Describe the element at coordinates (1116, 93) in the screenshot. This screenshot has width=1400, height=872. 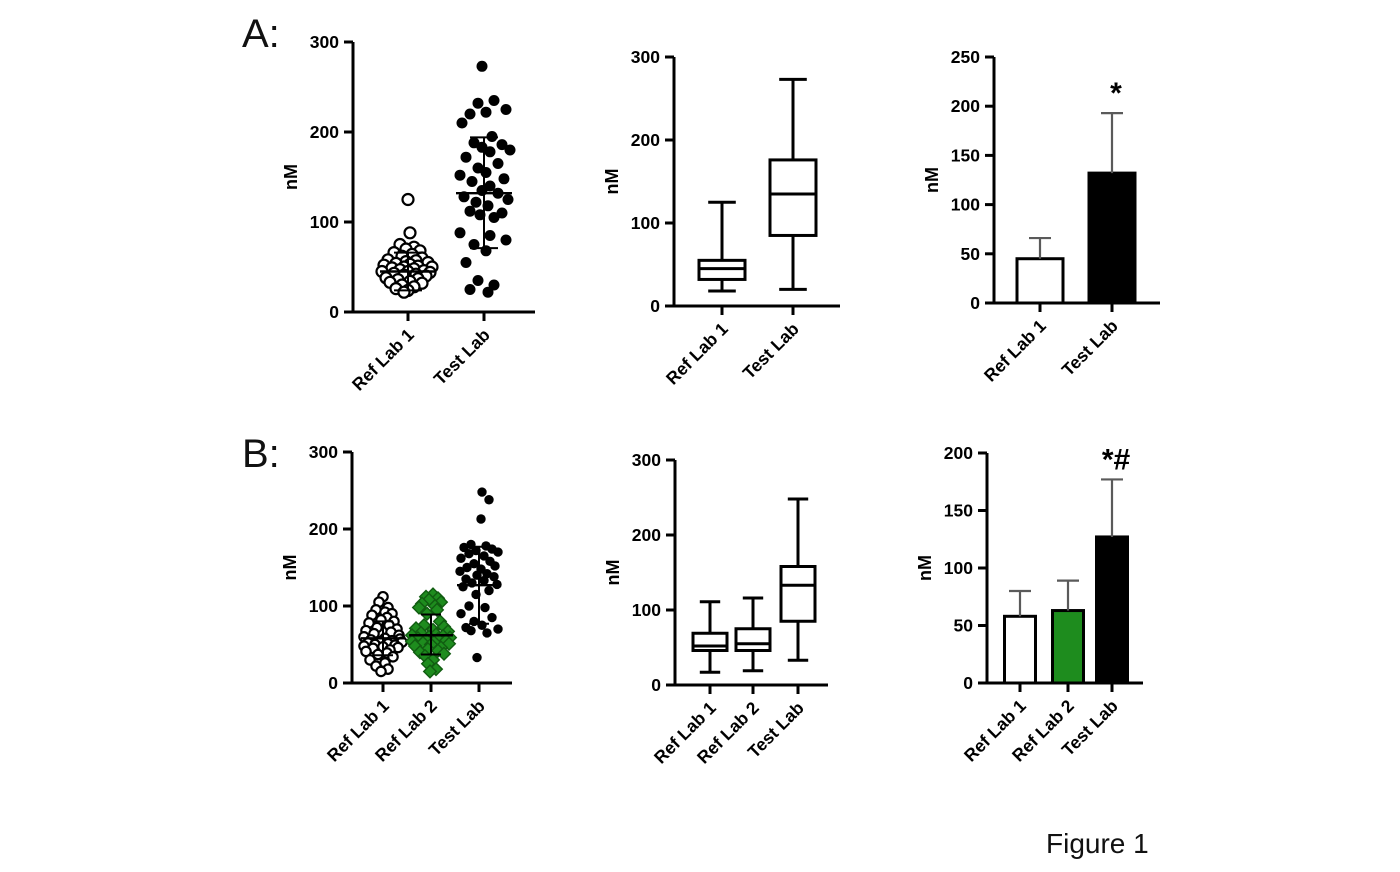
I see `significance-annotation: *` at that location.